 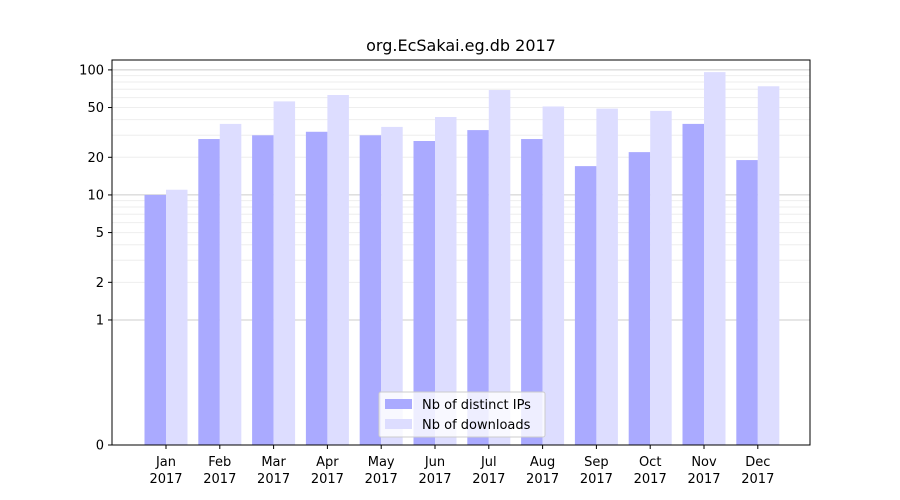 What do you see at coordinates (650, 462) in the screenshot?
I see `x-tick-label-month: Oct` at bounding box center [650, 462].